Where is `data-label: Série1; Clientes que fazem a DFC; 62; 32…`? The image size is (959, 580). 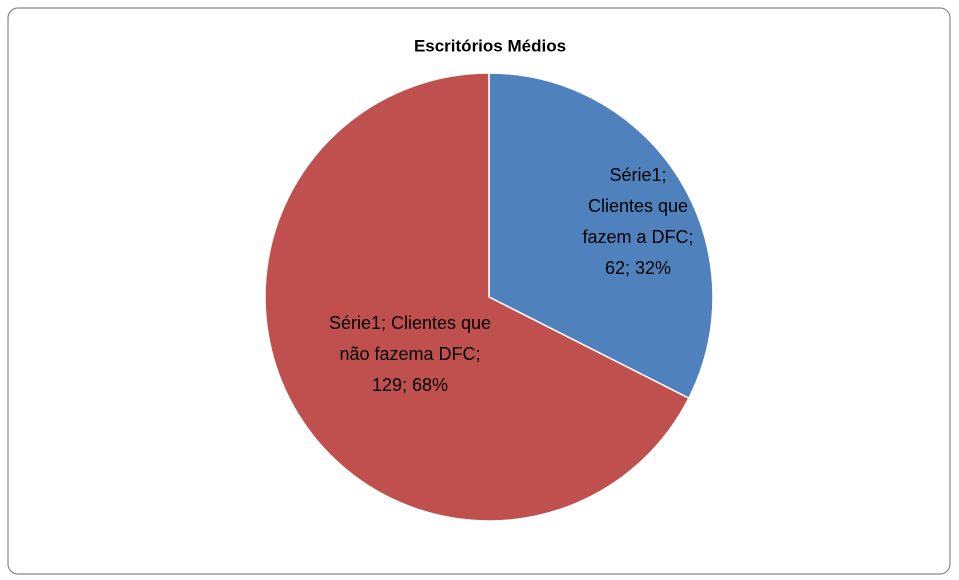 data-label: Série1; Clientes que fazem a DFC; 62; 32… is located at coordinates (638, 221).